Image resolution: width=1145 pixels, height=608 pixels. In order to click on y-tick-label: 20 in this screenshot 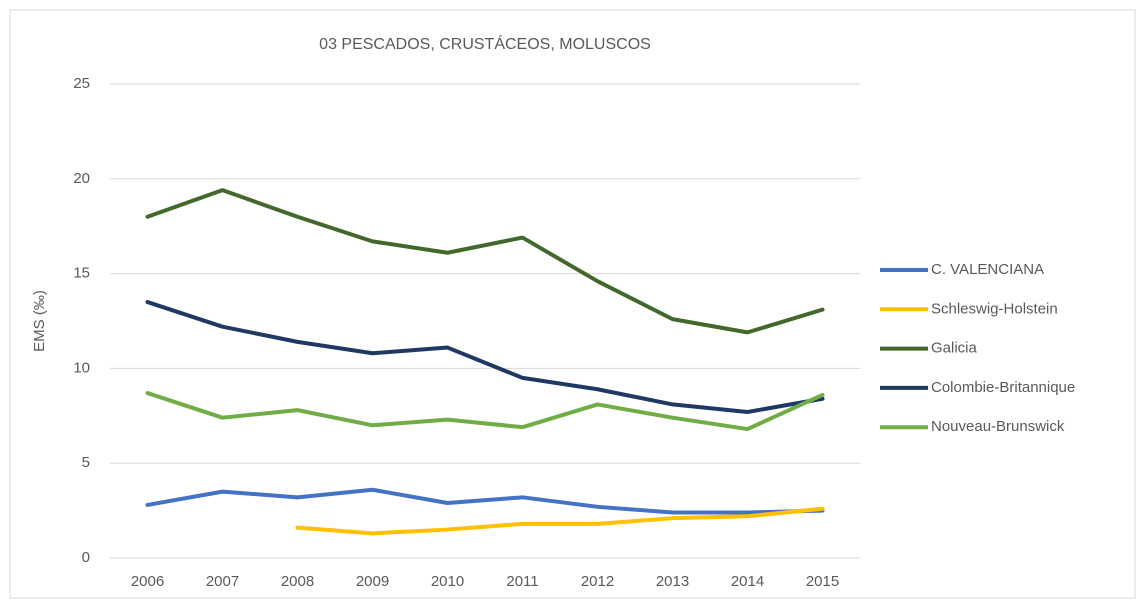, I will do `click(81, 178)`.